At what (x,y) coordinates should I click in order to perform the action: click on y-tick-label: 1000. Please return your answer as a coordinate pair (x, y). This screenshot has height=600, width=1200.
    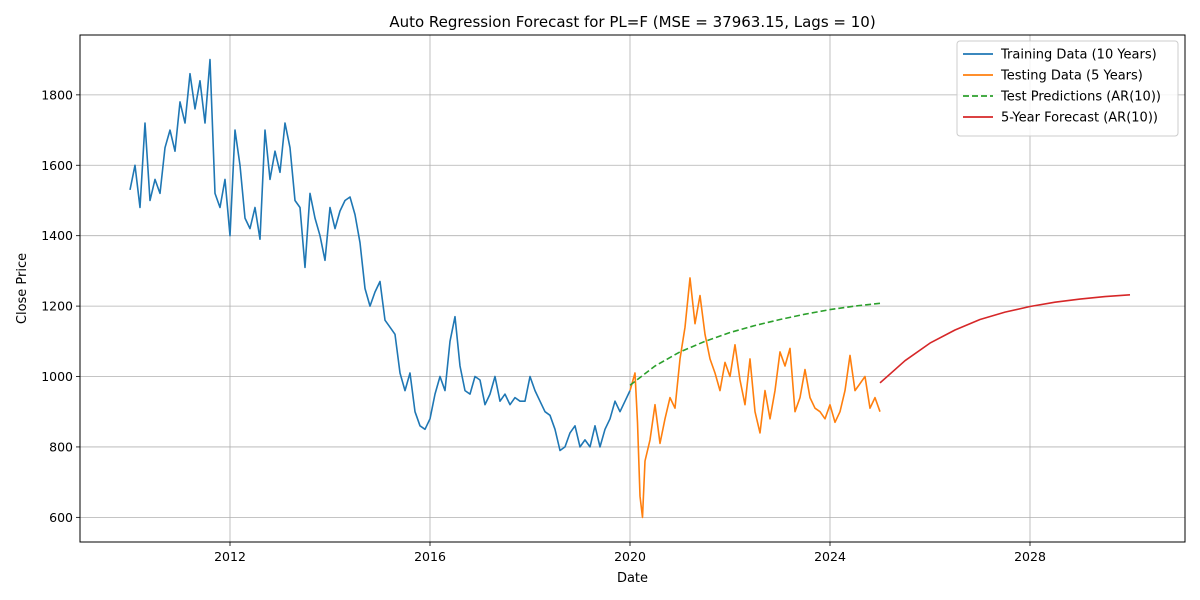
    Looking at the image, I should click on (57, 376).